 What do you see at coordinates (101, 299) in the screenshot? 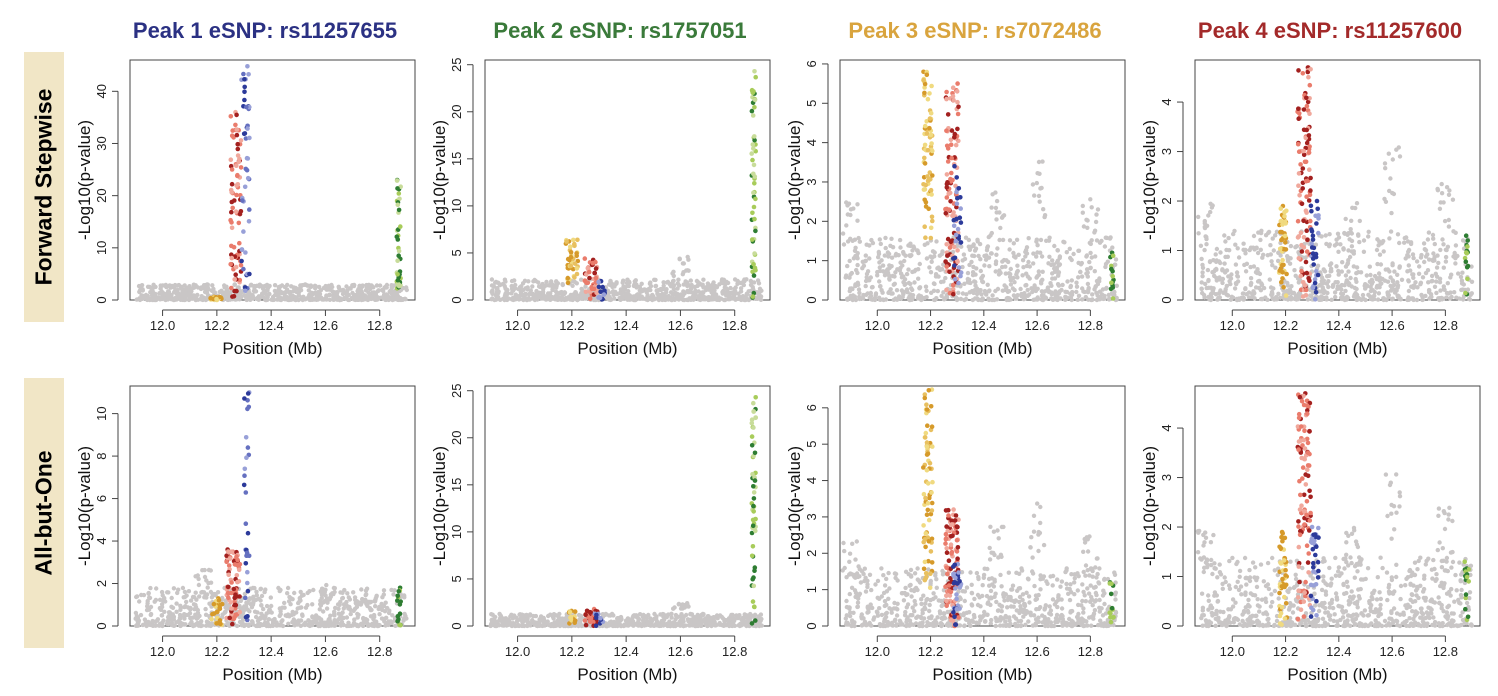
I see `y-tick-label: 0` at bounding box center [101, 299].